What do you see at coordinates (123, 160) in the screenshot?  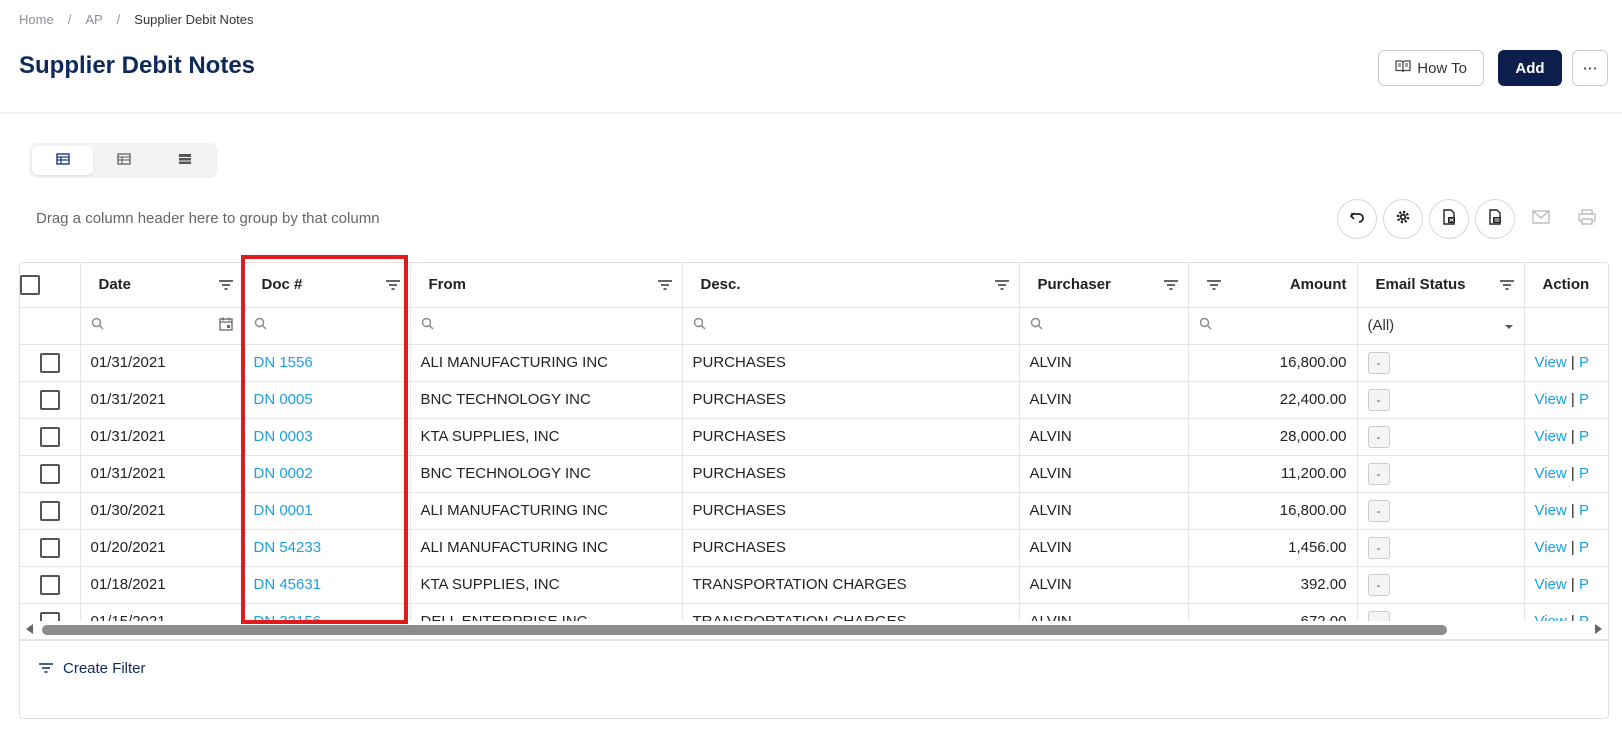 I see `view-compact-button` at bounding box center [123, 160].